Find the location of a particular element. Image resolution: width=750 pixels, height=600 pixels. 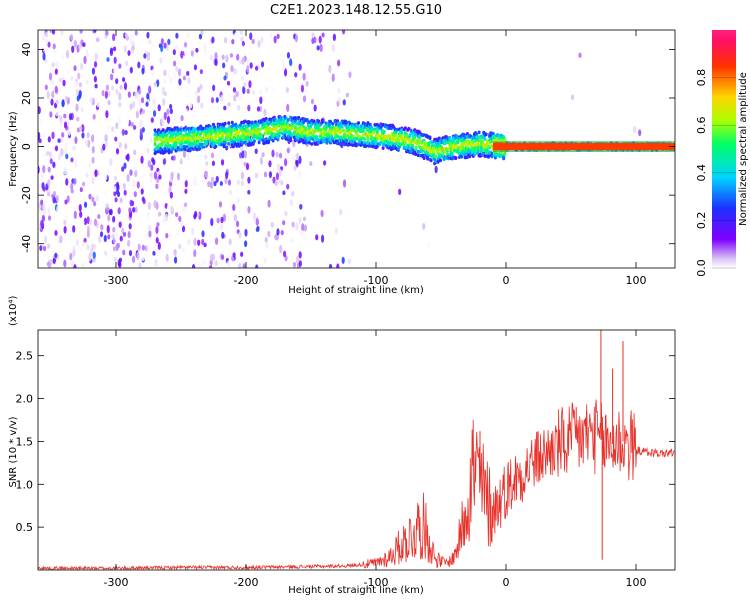

y-tick-label: -40 is located at coordinates (26, 244).